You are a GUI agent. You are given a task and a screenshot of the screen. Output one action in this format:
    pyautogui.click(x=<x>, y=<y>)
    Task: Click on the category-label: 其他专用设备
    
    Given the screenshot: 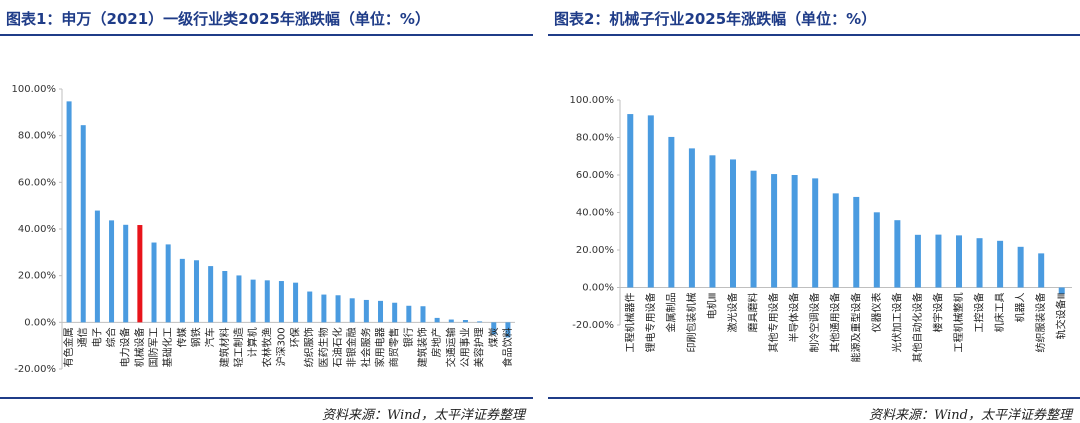 What is the action you would take?
    pyautogui.click(x=773, y=323)
    